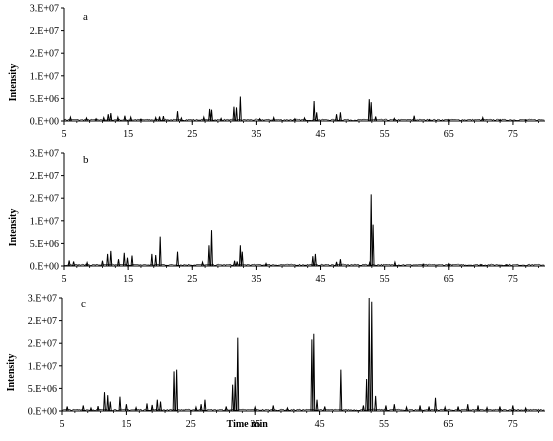 The width and height of the screenshot is (553, 441). What do you see at coordinates (321, 134) in the screenshot?
I see `x-tick-label: 45` at bounding box center [321, 134].